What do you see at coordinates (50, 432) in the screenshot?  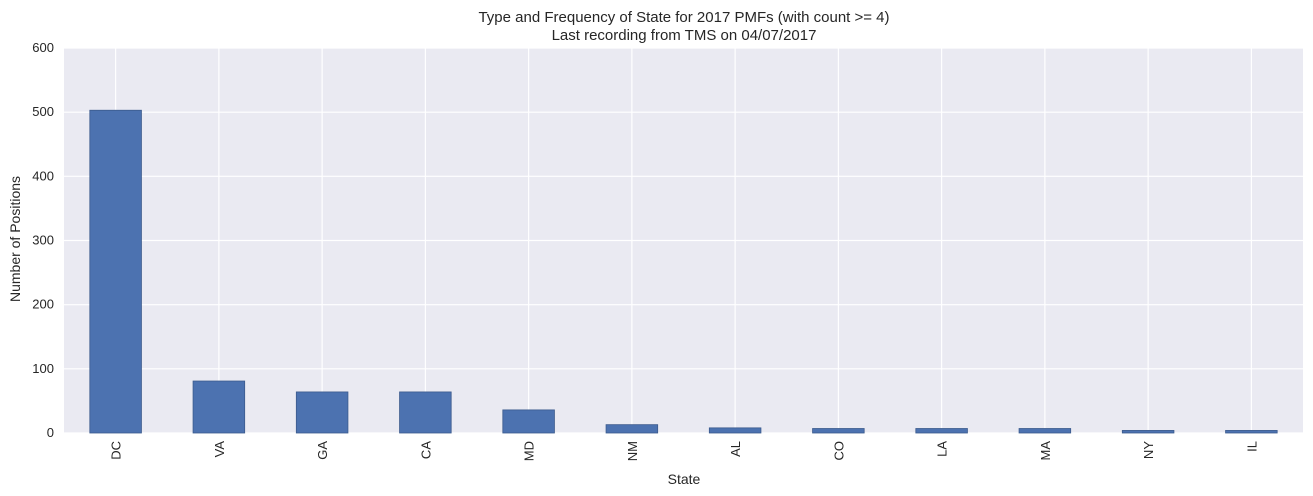 I see `y-tick-label: 0` at bounding box center [50, 432].